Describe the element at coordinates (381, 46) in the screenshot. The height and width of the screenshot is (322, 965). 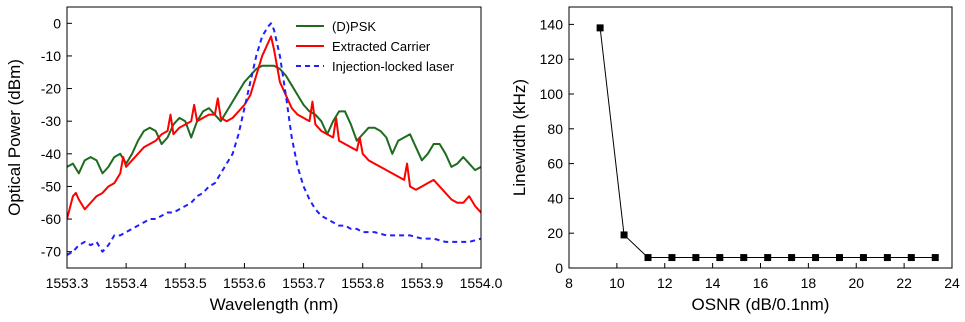
I see `legend-label-2: Extracted Carrier` at that location.